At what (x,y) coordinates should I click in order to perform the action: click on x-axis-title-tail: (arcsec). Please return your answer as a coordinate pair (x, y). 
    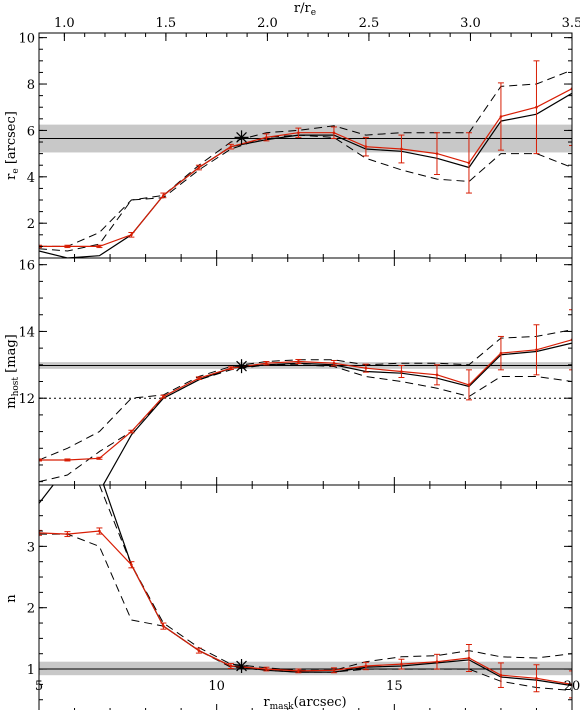
    Looking at the image, I should click on (320, 702).